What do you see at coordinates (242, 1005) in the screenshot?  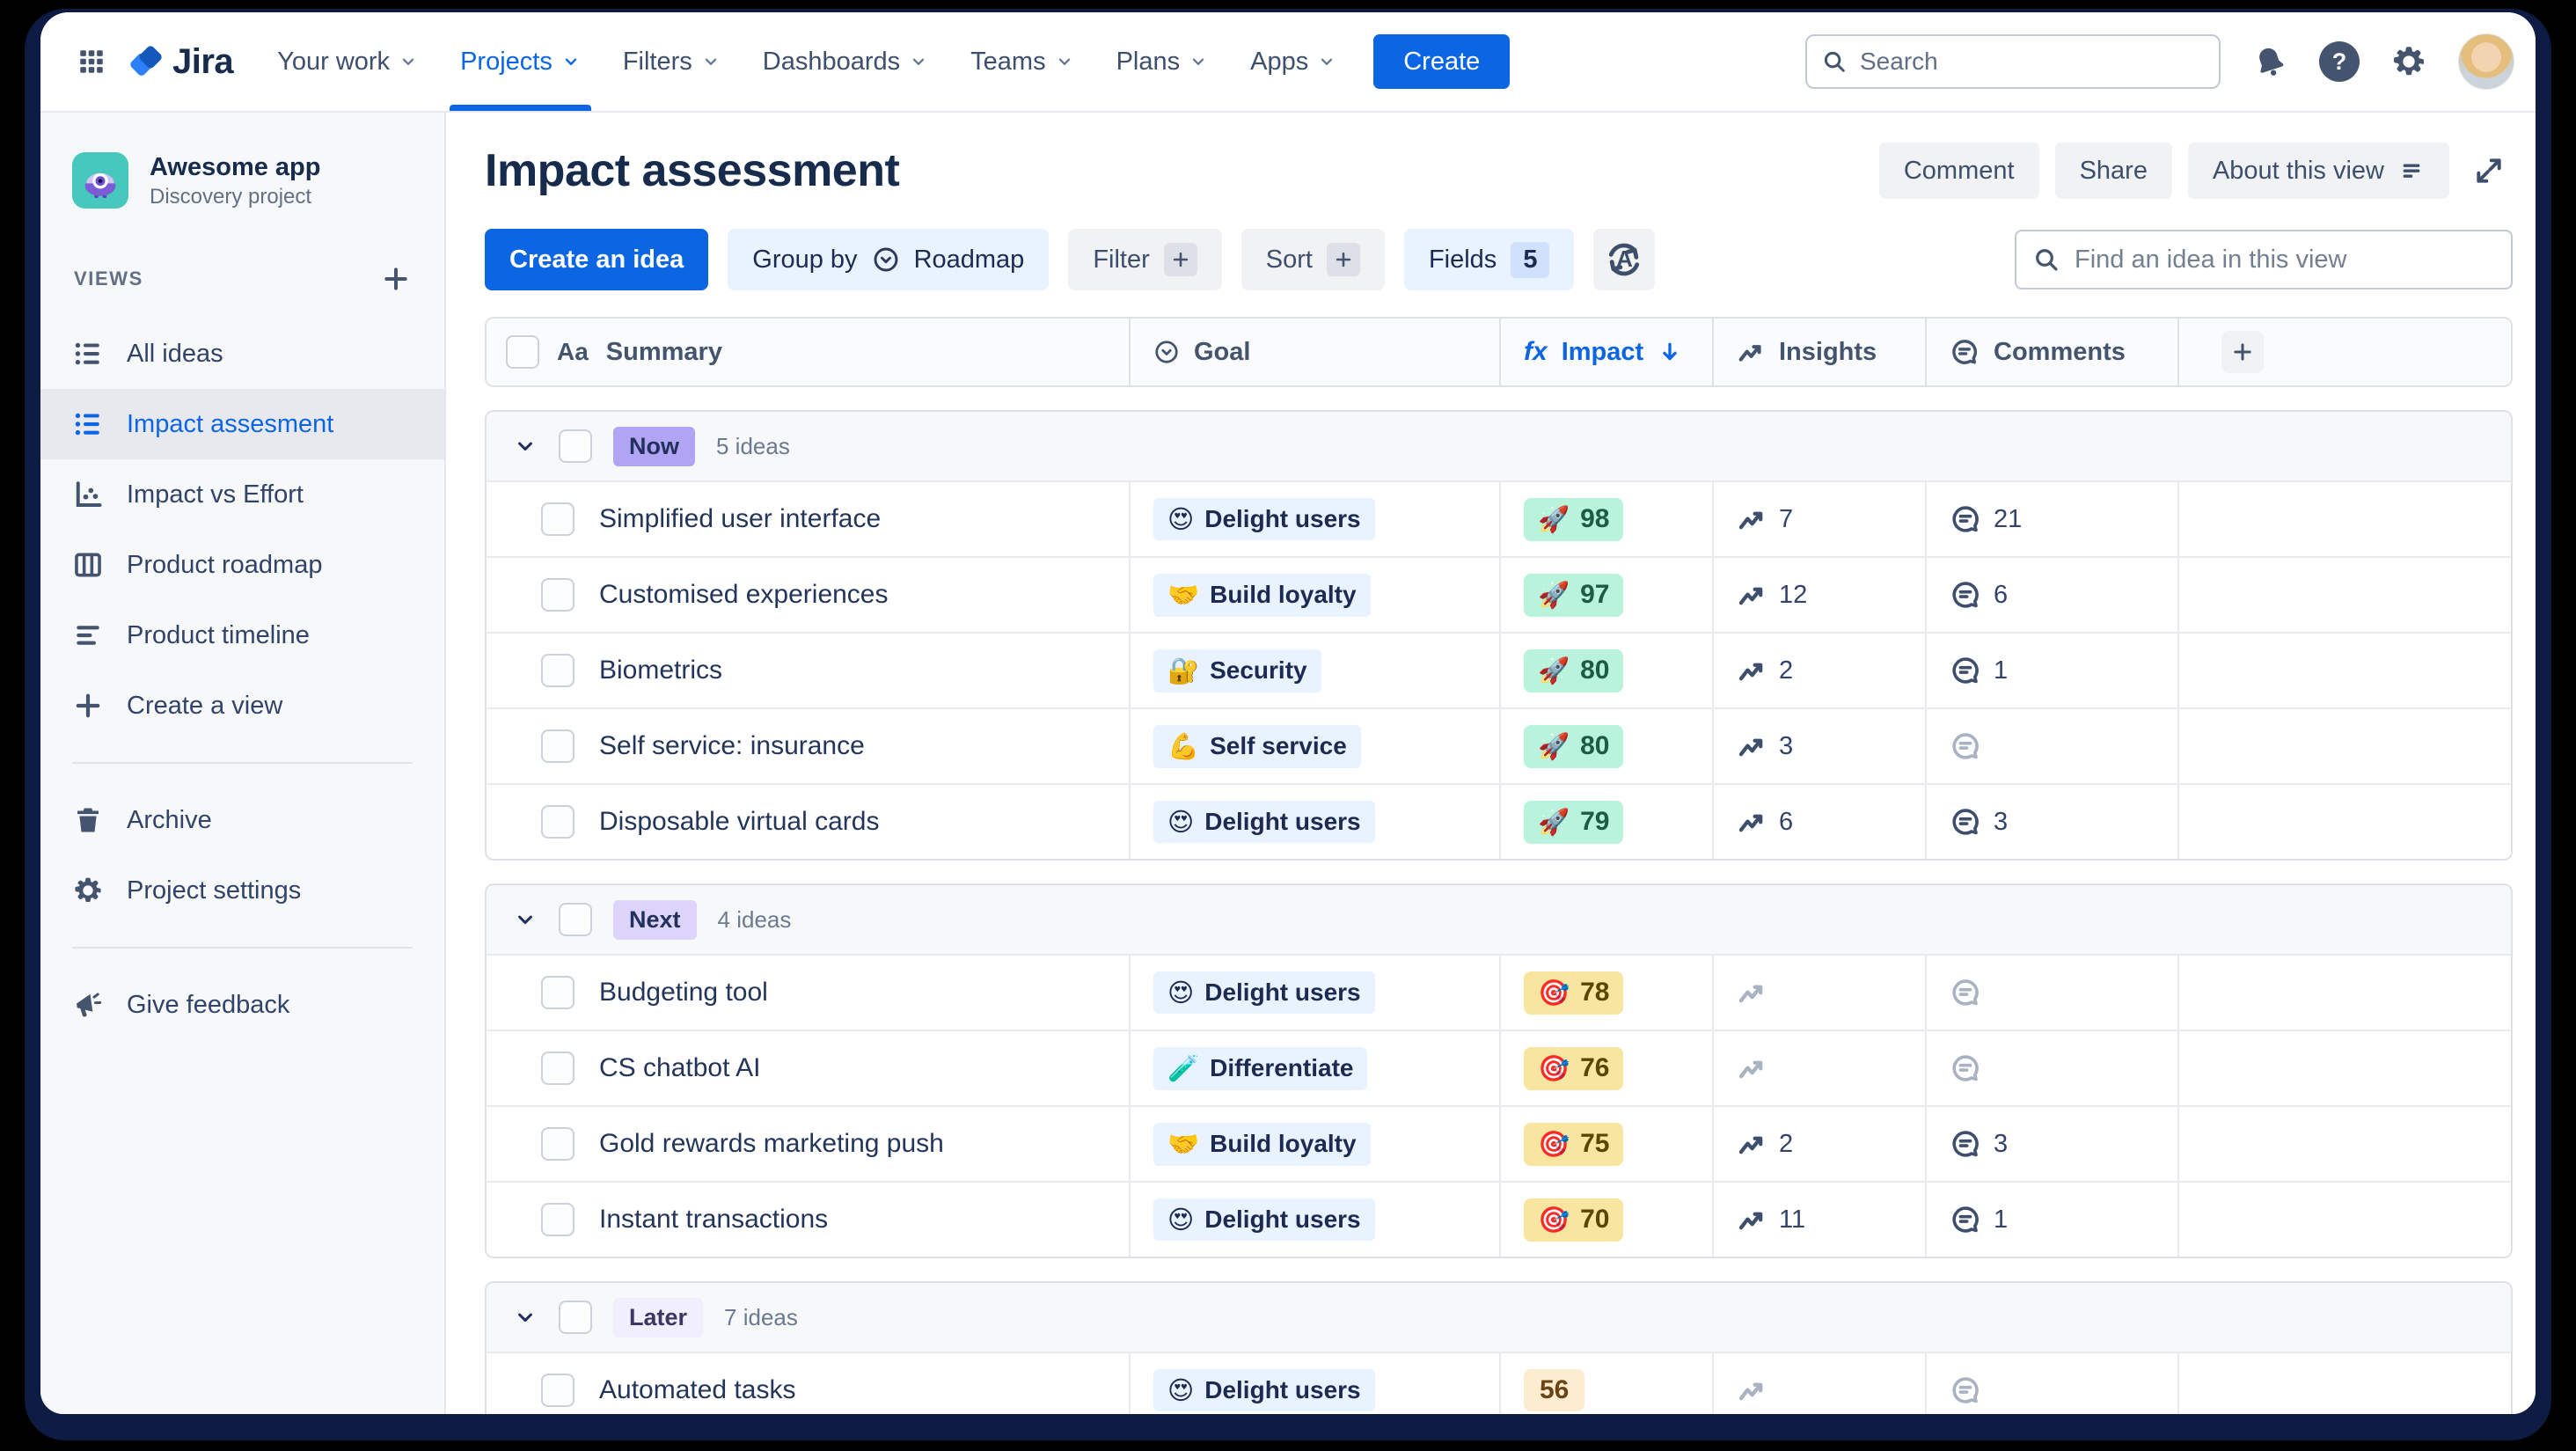 I see `sidebar-item-give-feedback: Give feedback` at bounding box center [242, 1005].